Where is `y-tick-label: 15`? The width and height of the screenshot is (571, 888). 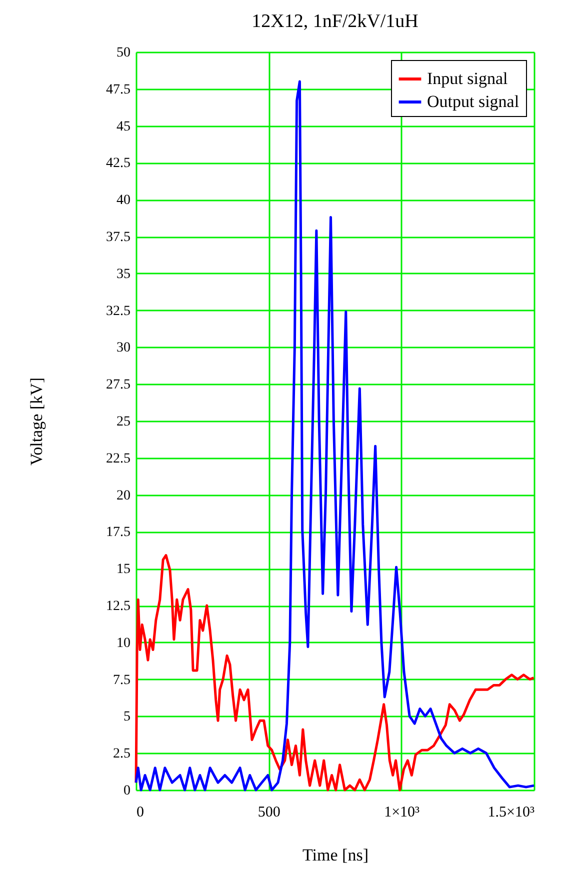 y-tick-label: 15 is located at coordinates (123, 570).